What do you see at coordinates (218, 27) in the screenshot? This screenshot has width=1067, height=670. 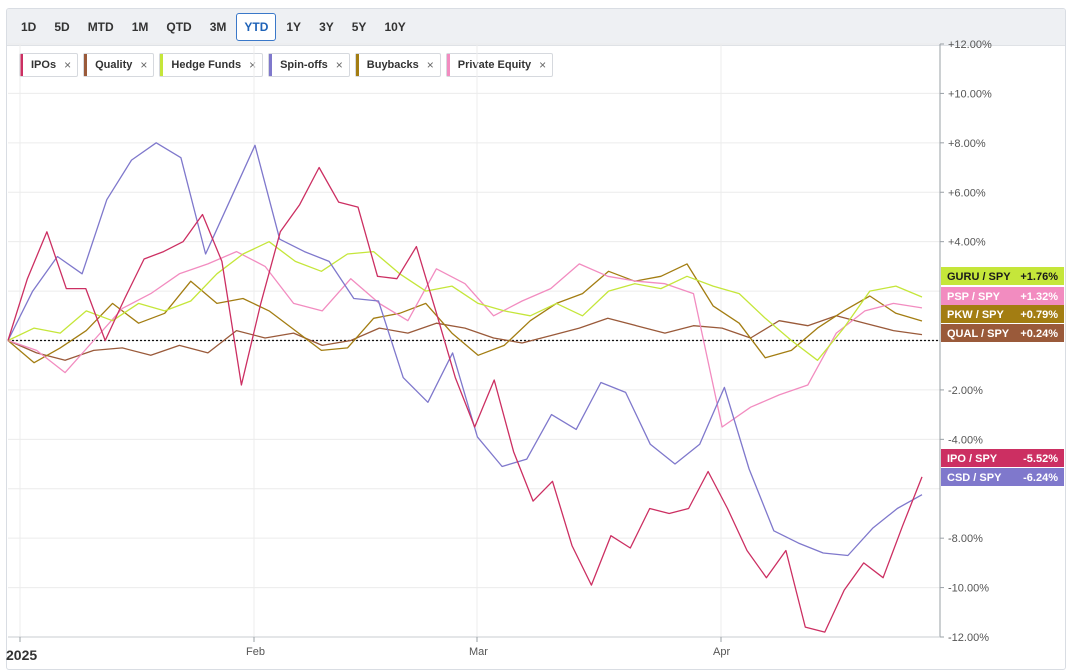 I see `range-tab-3m: 3M` at bounding box center [218, 27].